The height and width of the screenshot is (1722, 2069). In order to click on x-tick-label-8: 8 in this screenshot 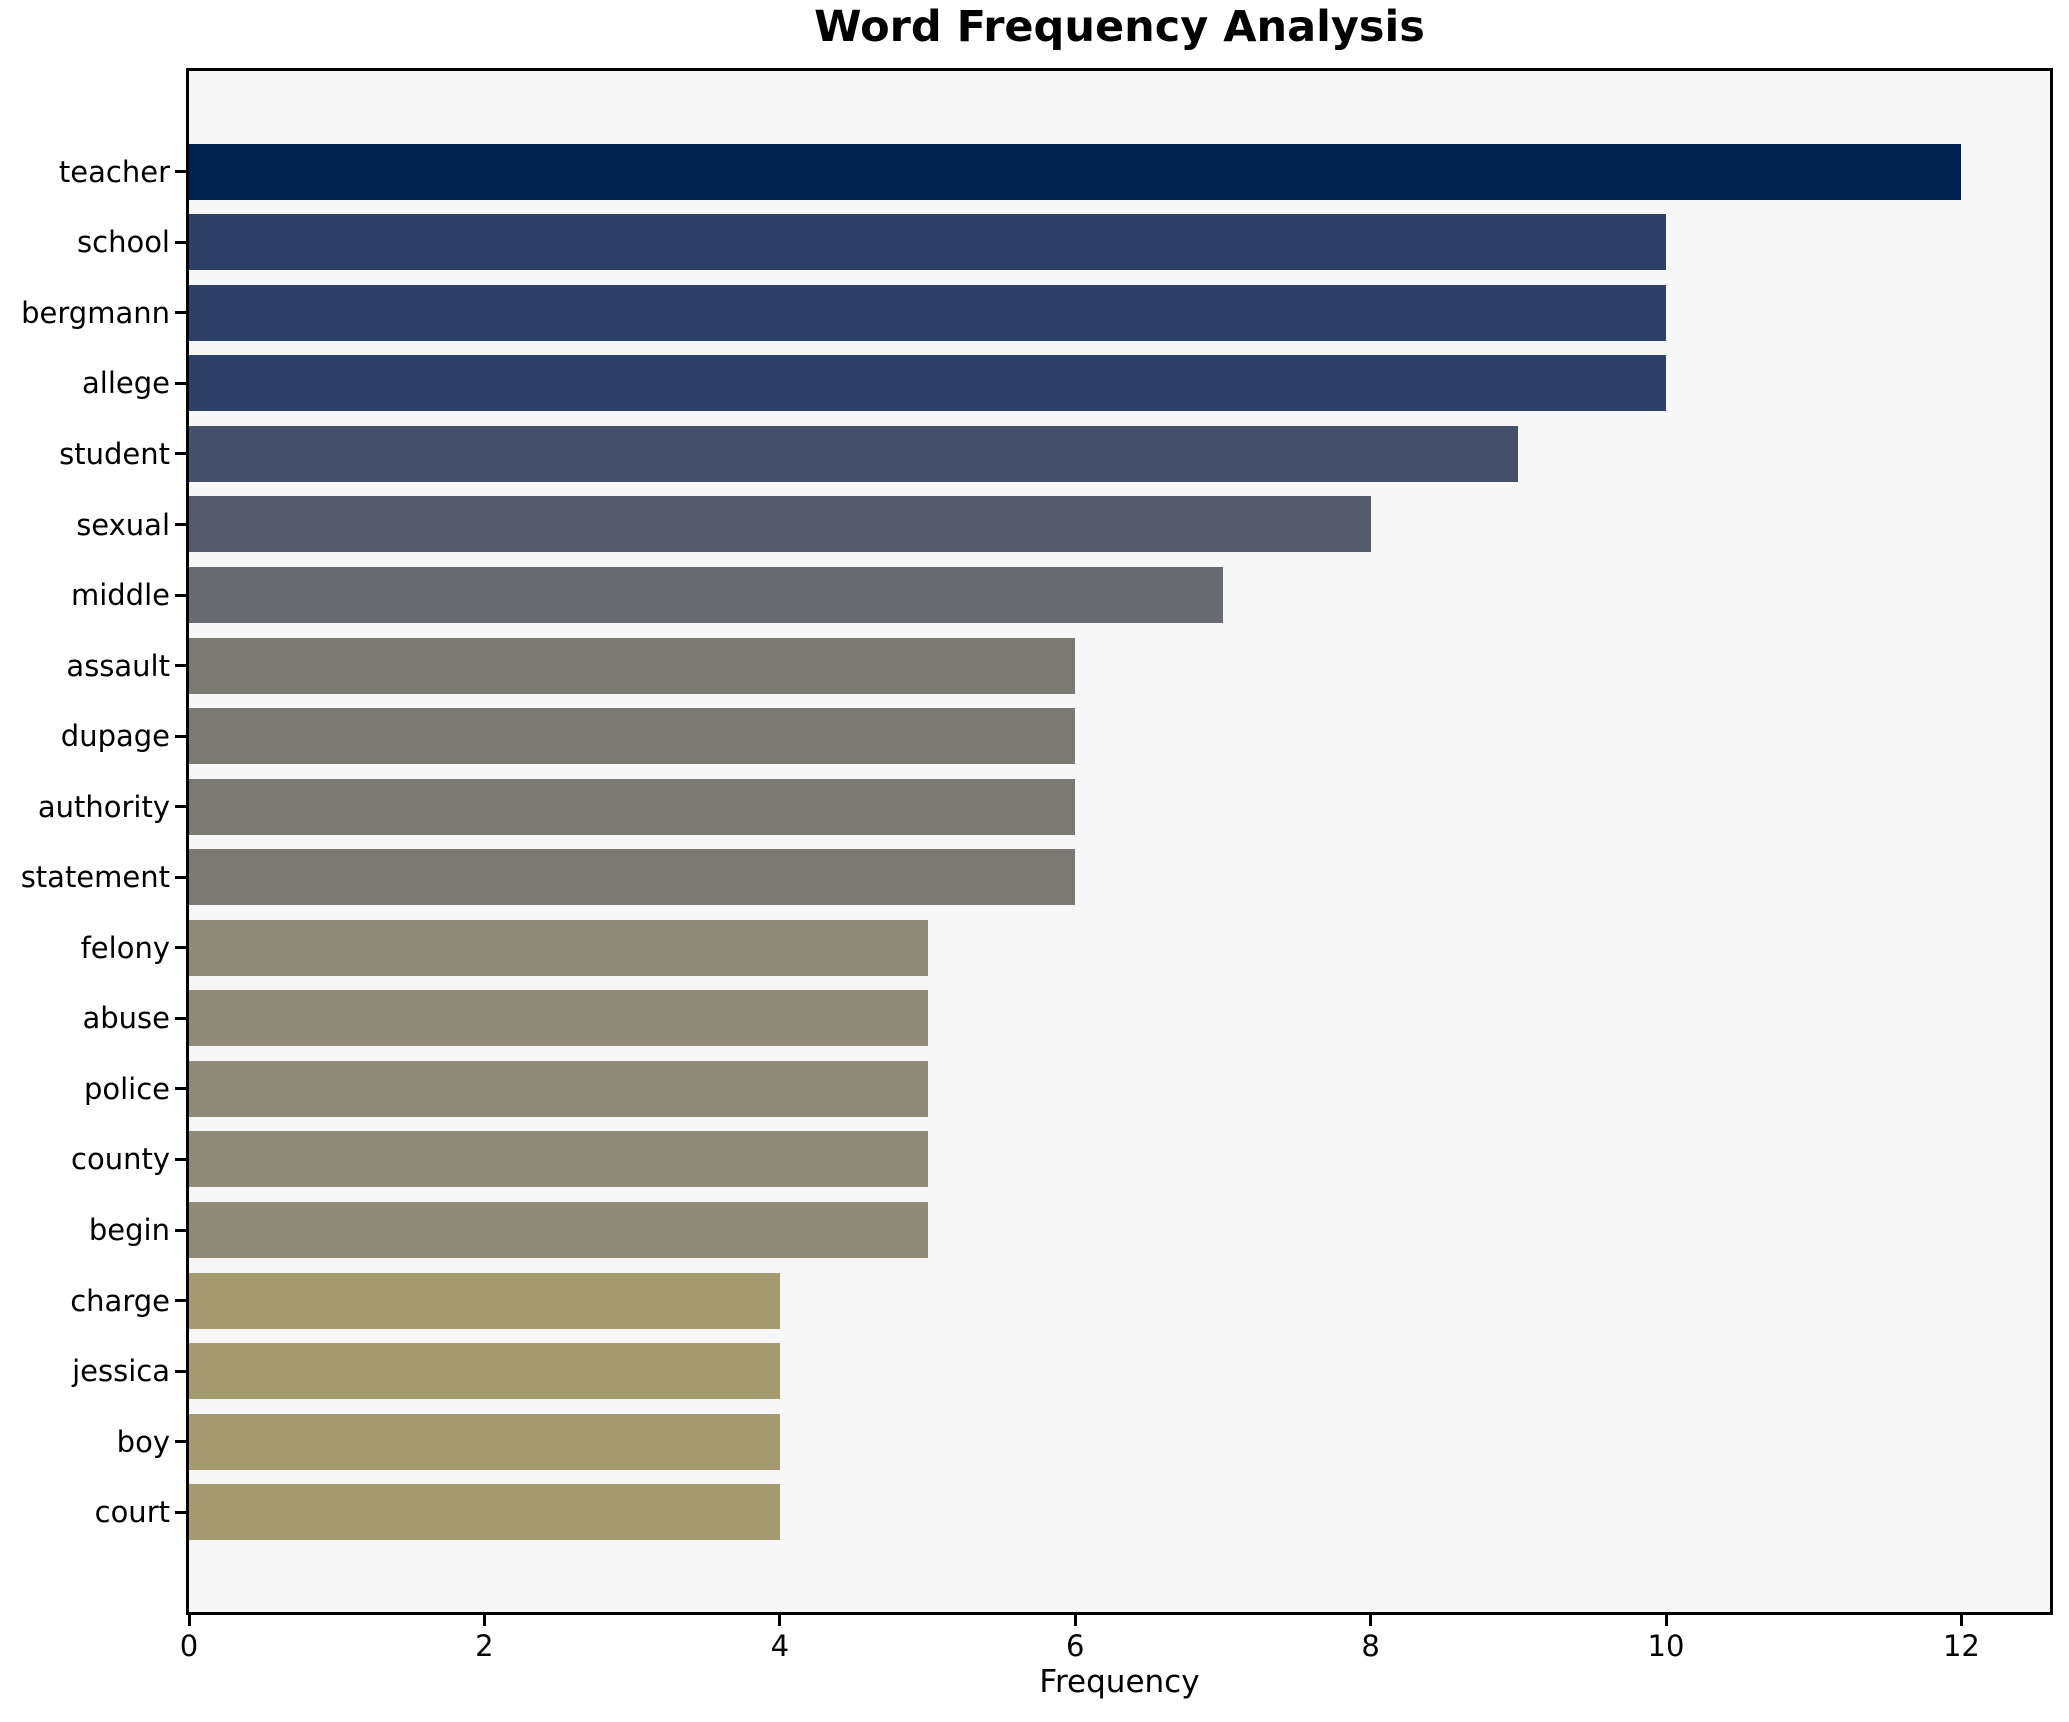, I will do `click(1370, 1646)`.